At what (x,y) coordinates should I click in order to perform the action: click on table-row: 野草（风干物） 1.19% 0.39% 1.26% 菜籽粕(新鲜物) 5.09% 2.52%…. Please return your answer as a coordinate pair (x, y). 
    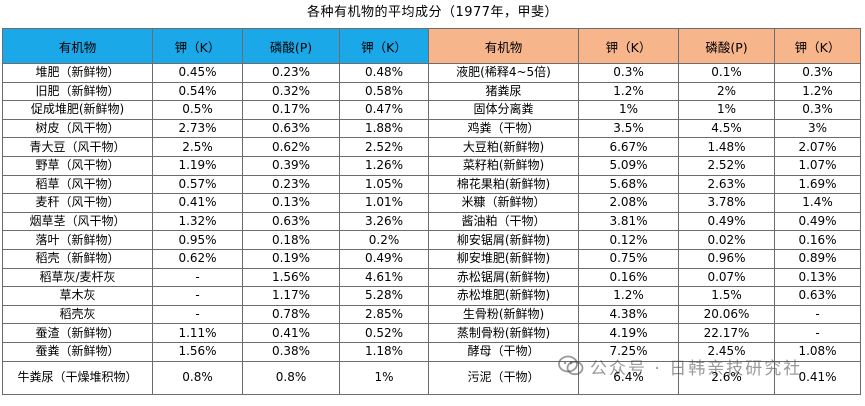
    Looking at the image, I should click on (431, 165).